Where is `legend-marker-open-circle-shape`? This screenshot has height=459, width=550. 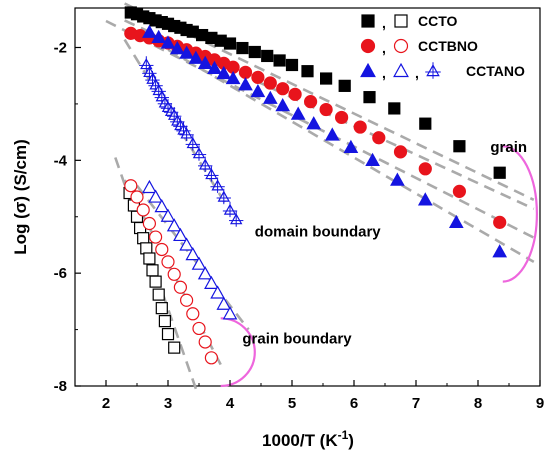 legend-marker-open-circle-shape is located at coordinates (401, 46).